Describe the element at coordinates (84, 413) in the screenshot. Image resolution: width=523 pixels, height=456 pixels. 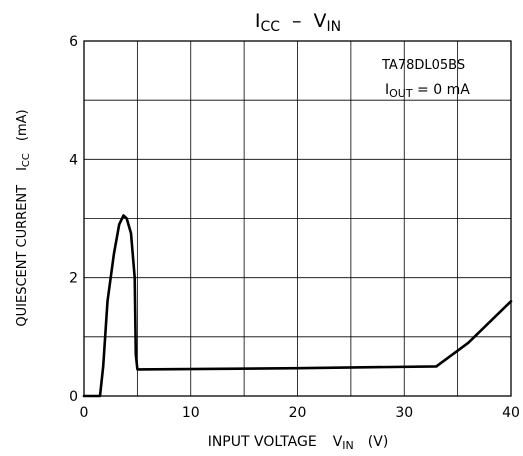
I see `x-tick-label: 0` at that location.